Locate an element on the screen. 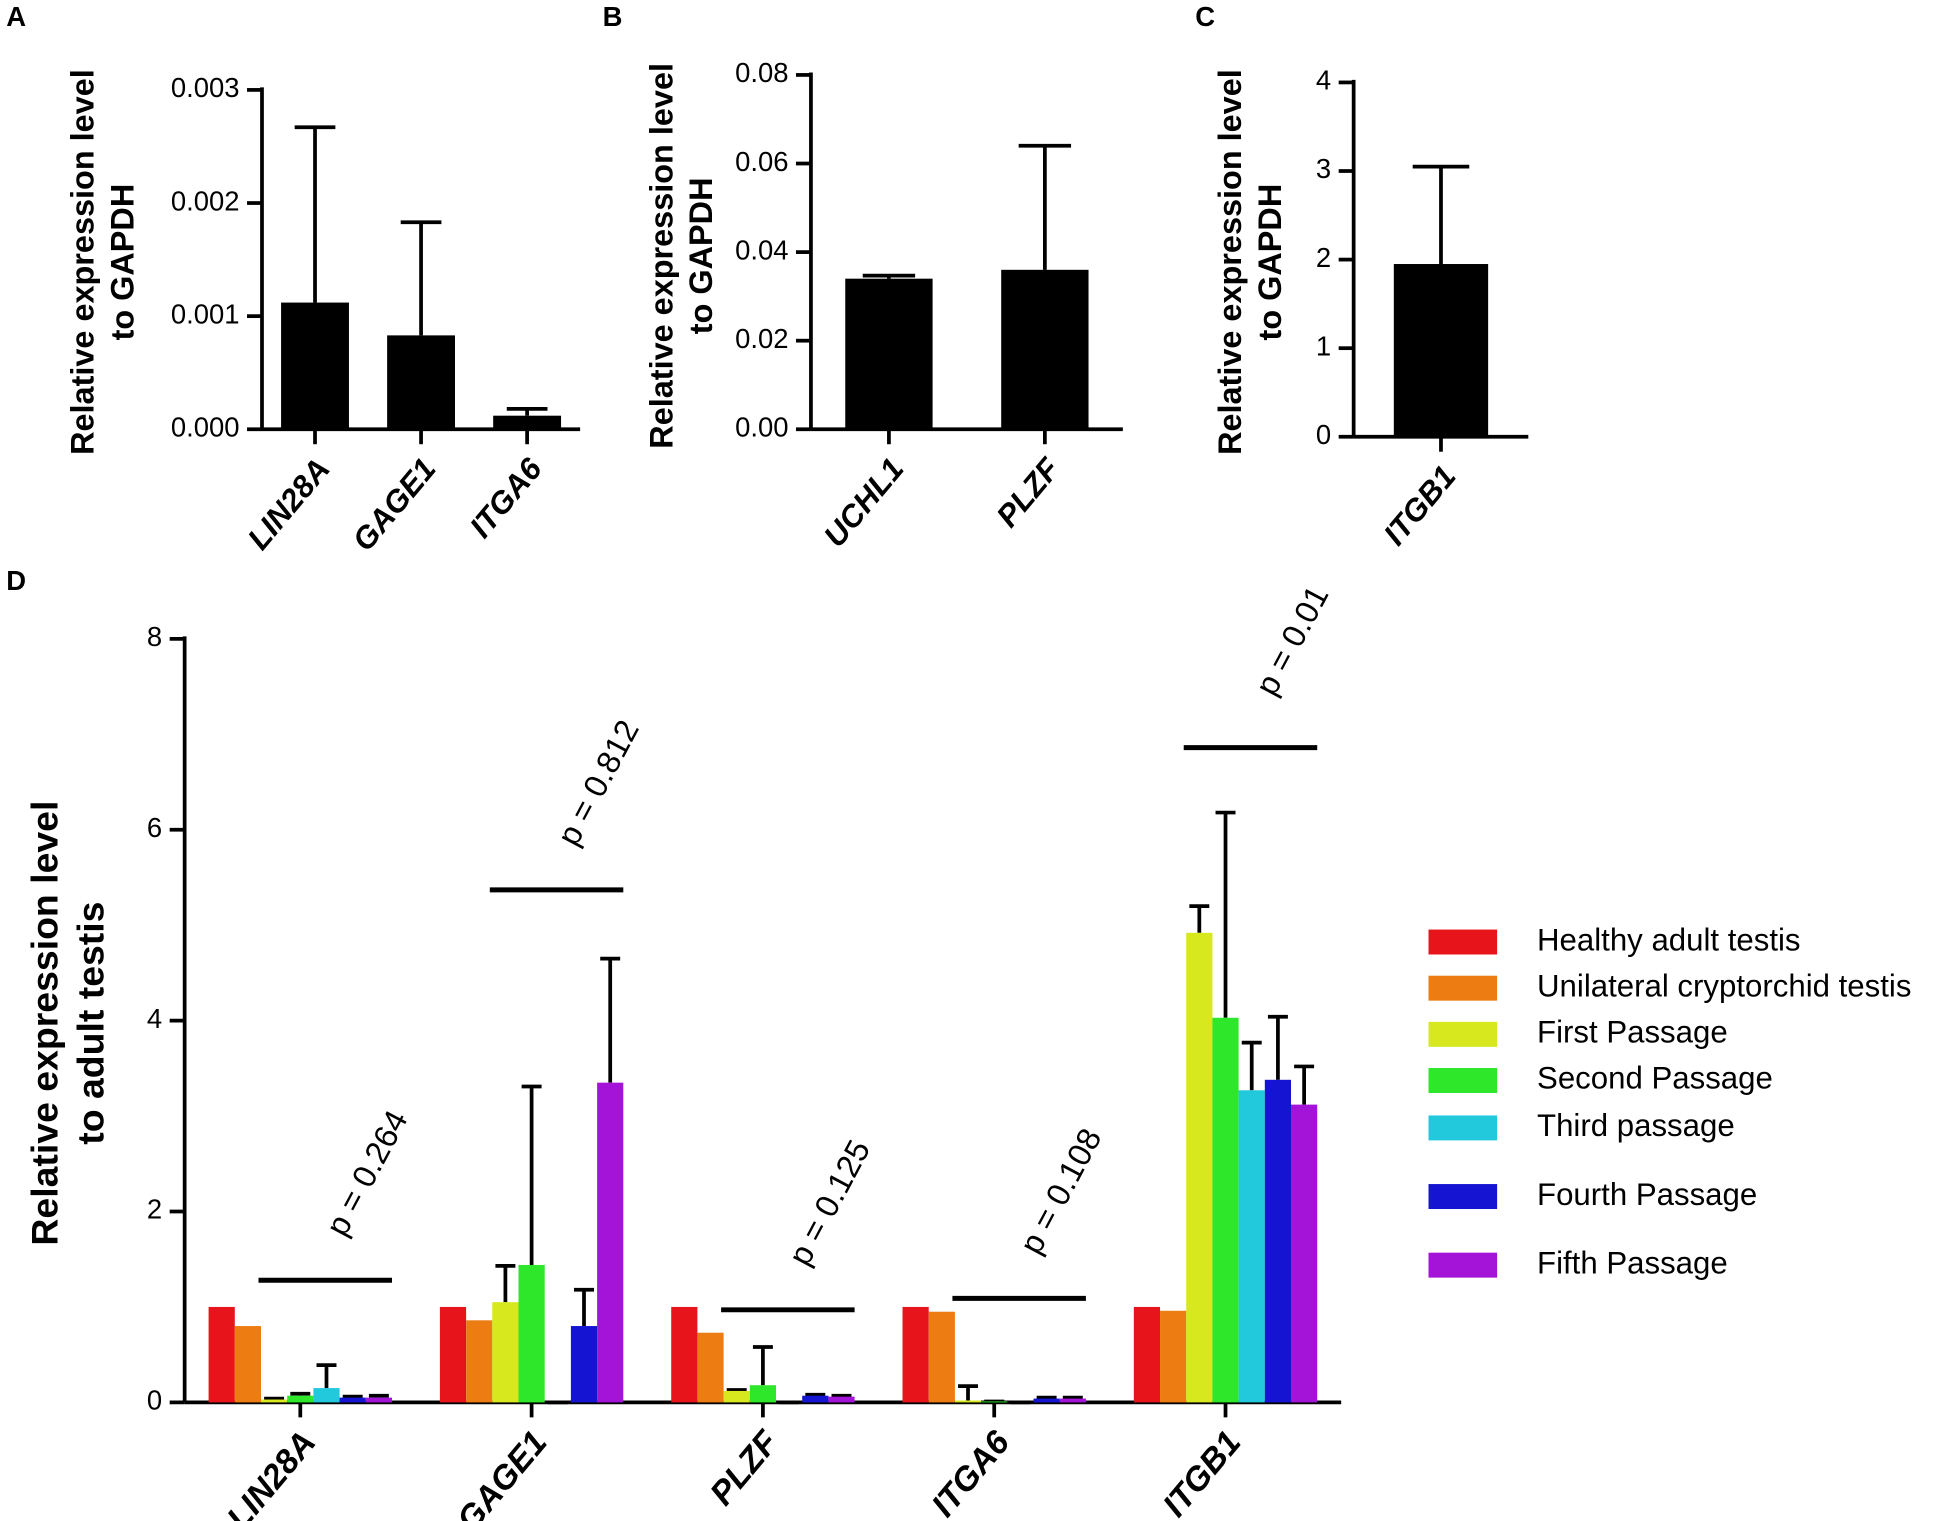  panel-label: B is located at coordinates (613, 16).